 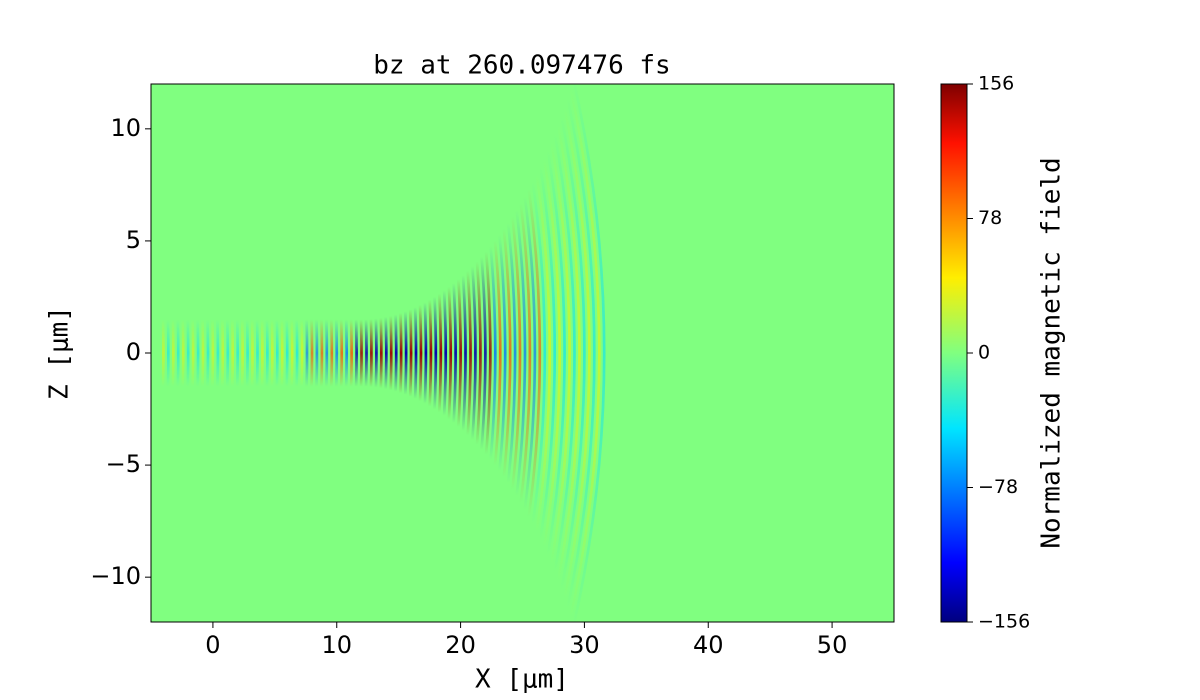 What do you see at coordinates (521, 66) in the screenshot?
I see `chart-title: bz at 260.097476 fs` at bounding box center [521, 66].